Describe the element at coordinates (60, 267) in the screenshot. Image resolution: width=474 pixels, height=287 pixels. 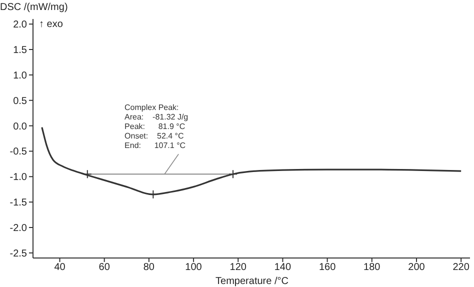
I see `x-tick-label: 40` at that location.